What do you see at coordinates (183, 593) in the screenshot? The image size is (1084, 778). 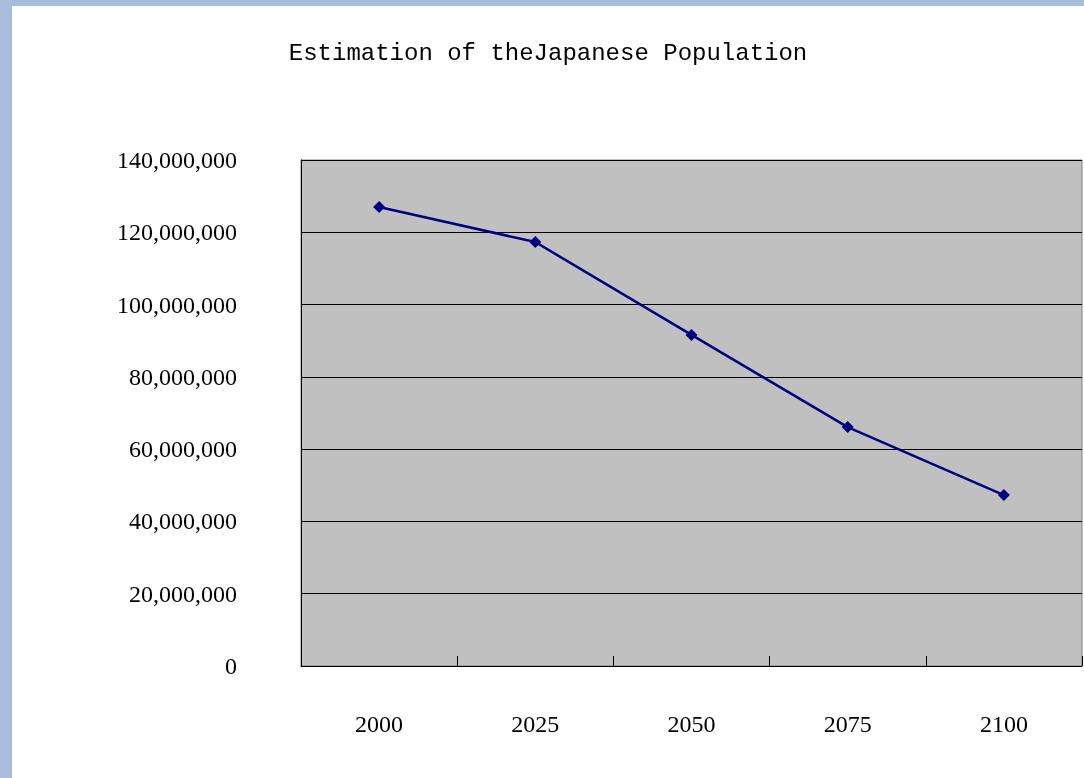 I see `y-tick-label: 20,000,000` at bounding box center [183, 593].